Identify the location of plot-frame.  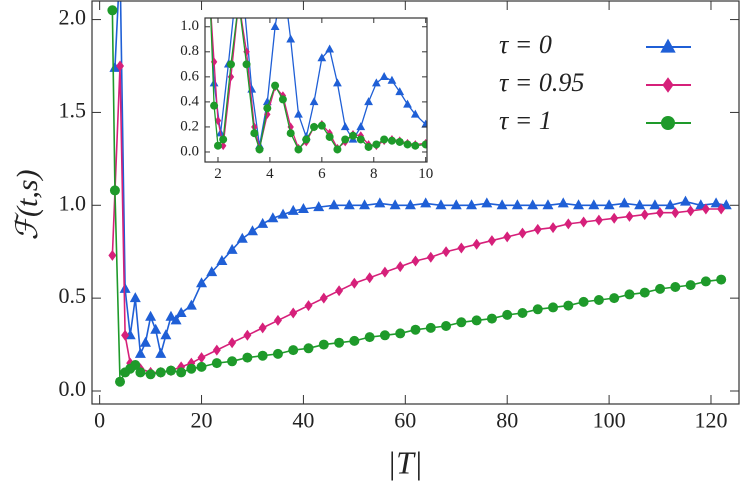
(316, 90).